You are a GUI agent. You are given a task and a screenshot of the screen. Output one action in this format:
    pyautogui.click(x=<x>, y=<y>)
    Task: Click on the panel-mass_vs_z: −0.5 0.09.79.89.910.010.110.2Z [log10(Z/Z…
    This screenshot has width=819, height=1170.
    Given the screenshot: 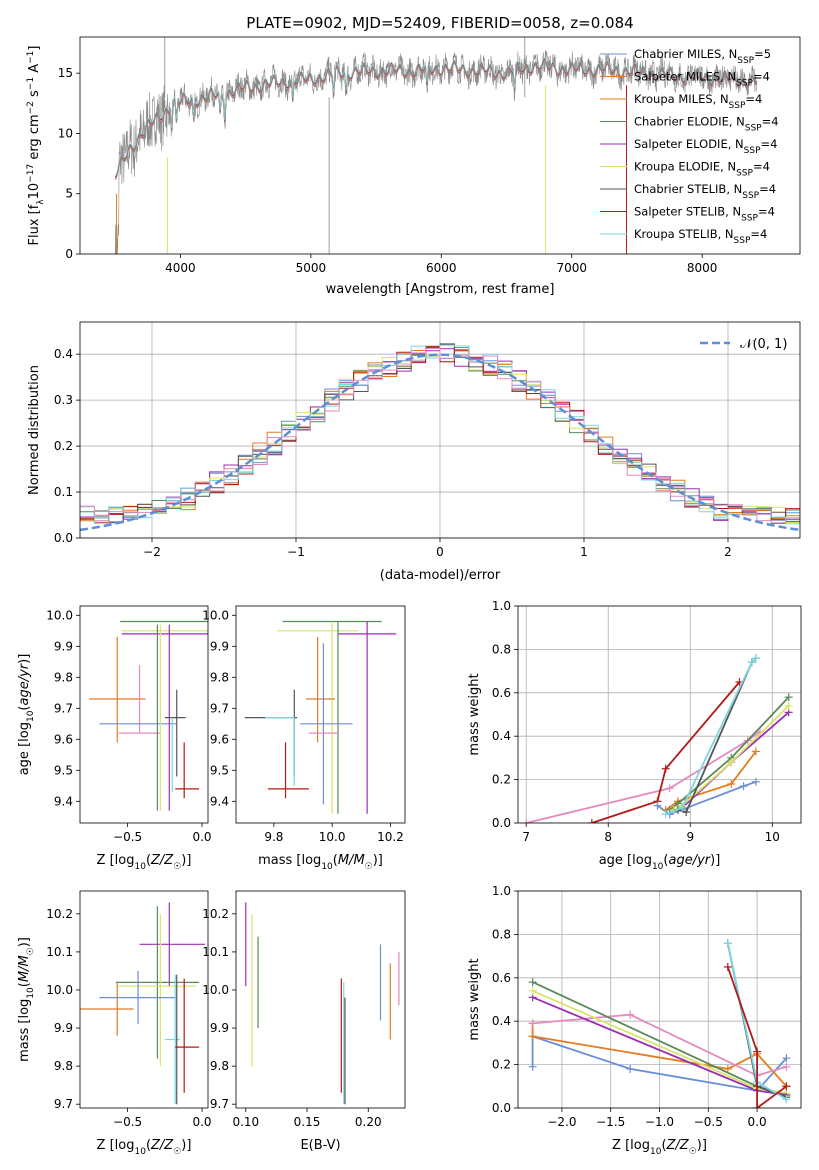 What is the action you would take?
    pyautogui.click(x=114, y=1023)
    